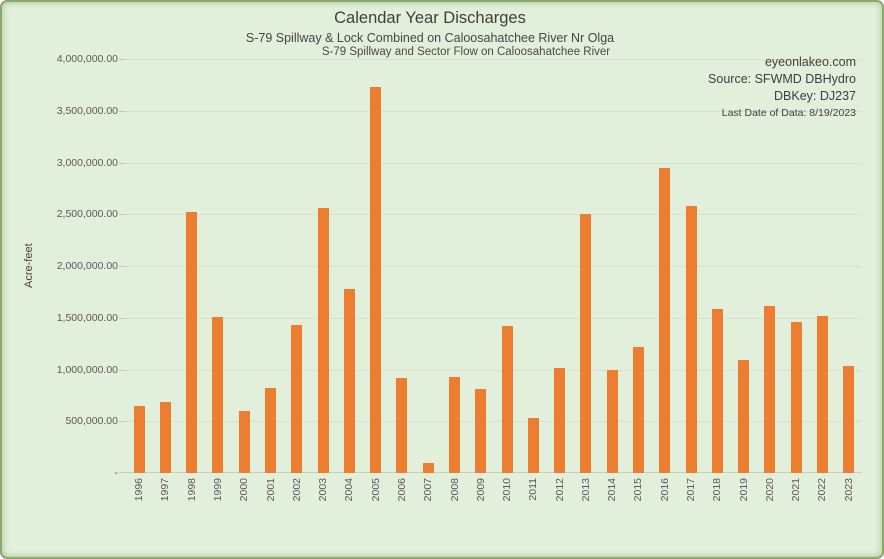  Describe the element at coordinates (87, 266) in the screenshot. I see `y-axis-tick-label: 2,000,000.00` at that location.